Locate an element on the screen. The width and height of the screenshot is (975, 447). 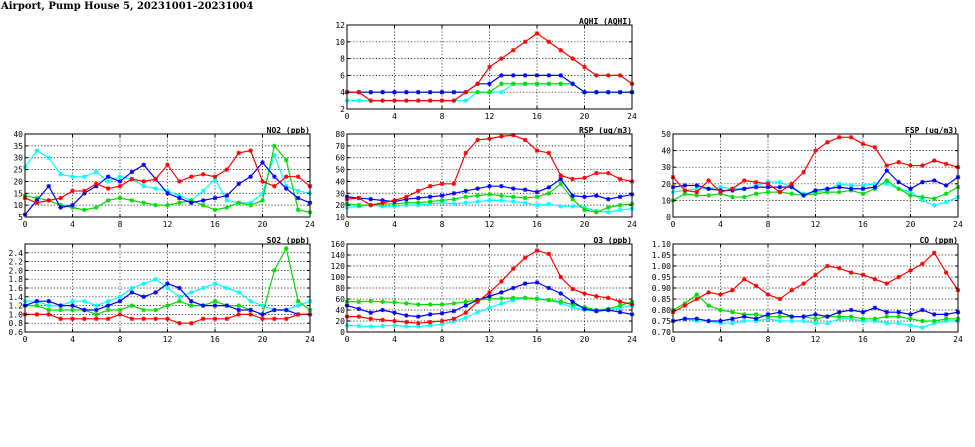
x-tick-label: 4 is located at coordinates (720, 224).